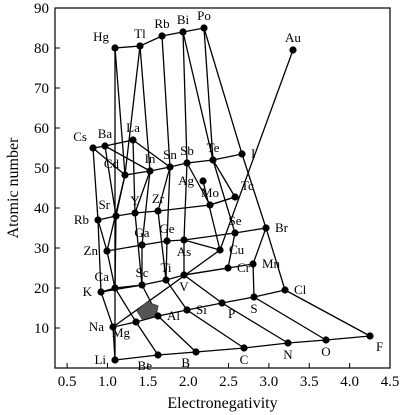  Describe the element at coordinates (325, 351) in the screenshot. I see `element-label-o: O` at that location.